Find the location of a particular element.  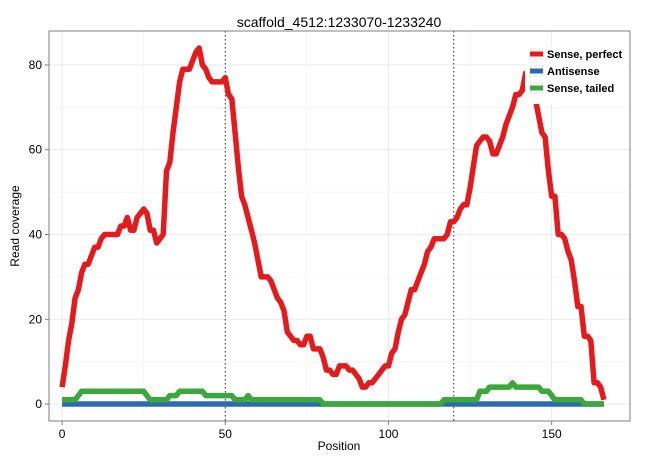

x-tick-label: 0 is located at coordinates (62, 434).